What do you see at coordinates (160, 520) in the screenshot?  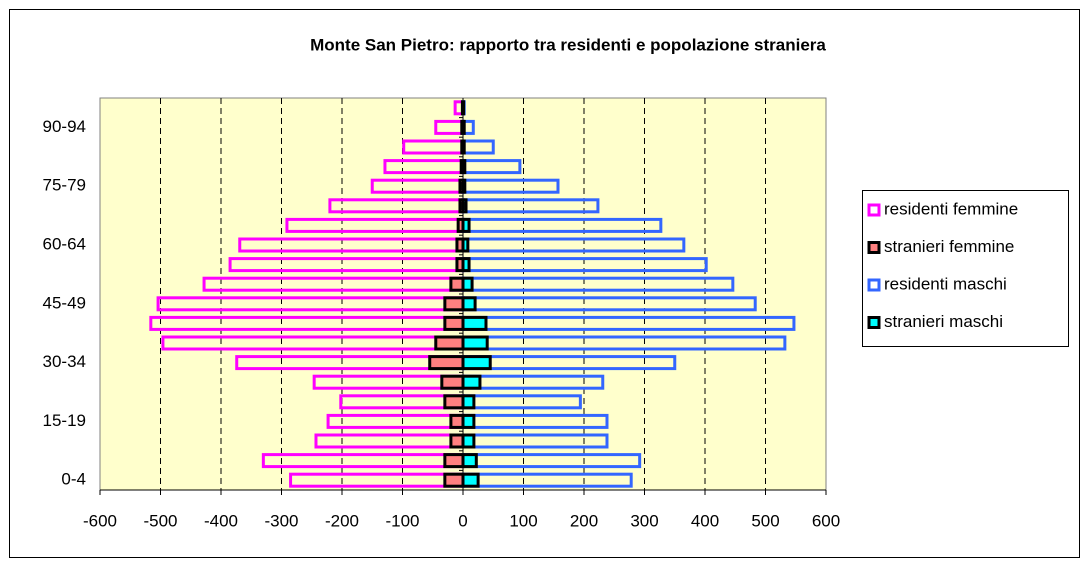 I see `x-tick-label: -500` at bounding box center [160, 520].